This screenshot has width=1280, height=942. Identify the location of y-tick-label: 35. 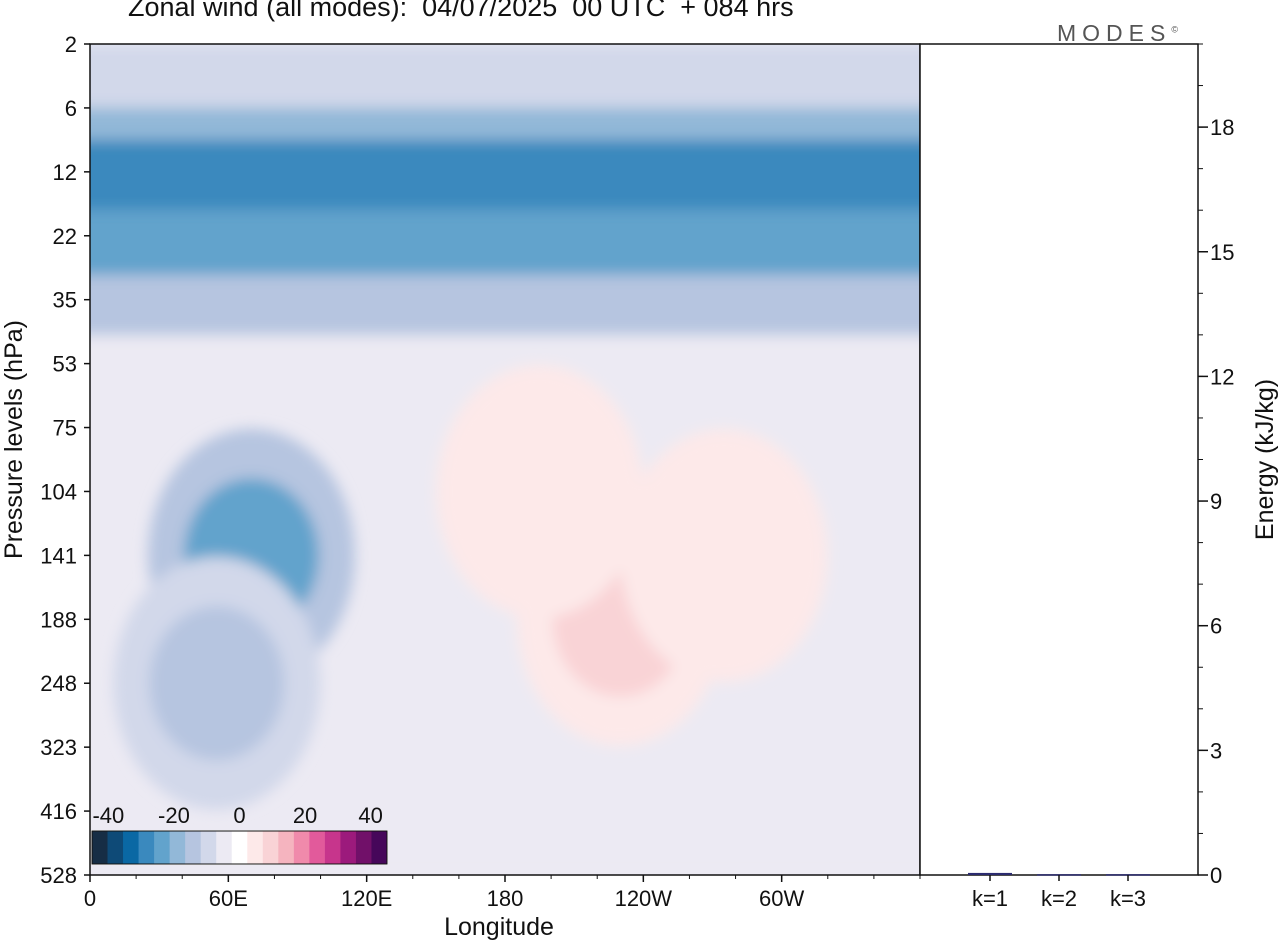
(65, 300).